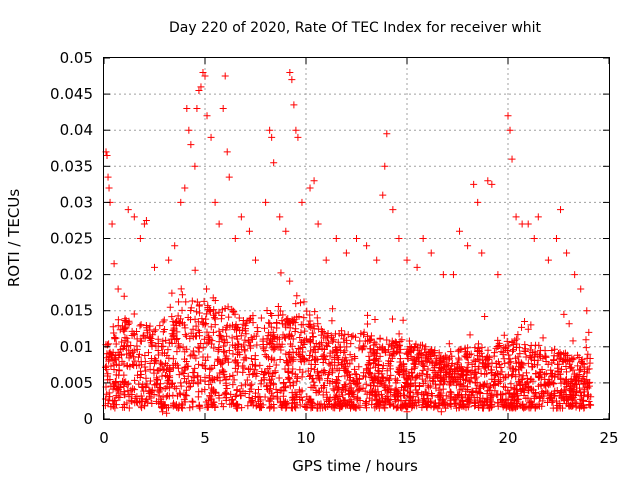 This screenshot has width=640, height=484. What do you see at coordinates (305, 438) in the screenshot?
I see `x-tick-label: 10` at bounding box center [305, 438].